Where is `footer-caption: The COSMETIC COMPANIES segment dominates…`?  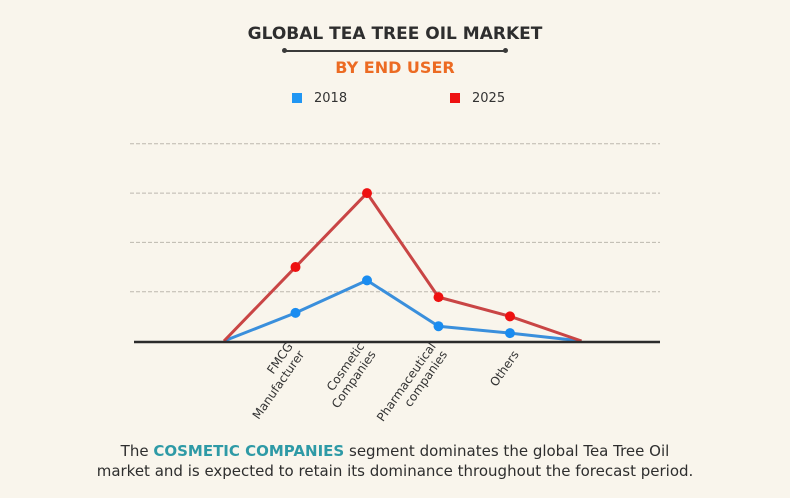
footer-caption: The COSMETIC COMPANIES segment dominates… is located at coordinates (395, 461).